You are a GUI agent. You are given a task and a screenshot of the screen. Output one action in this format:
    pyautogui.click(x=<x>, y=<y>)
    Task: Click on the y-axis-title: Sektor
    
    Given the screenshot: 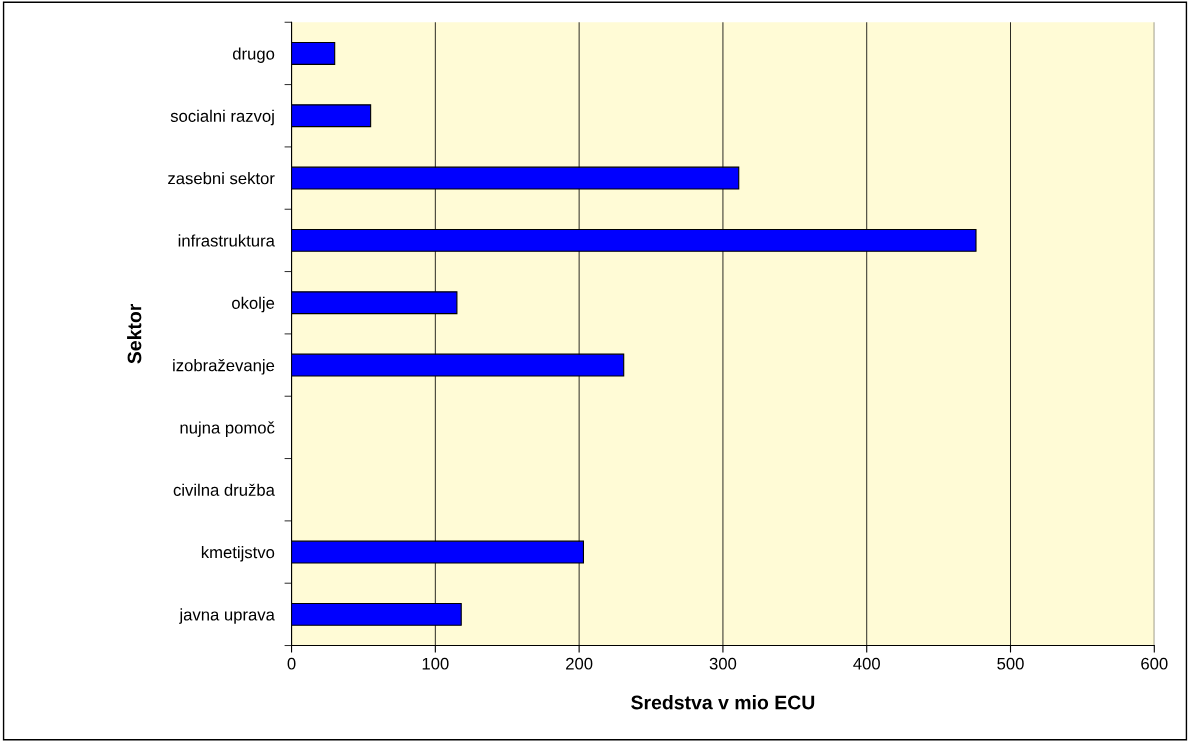 What is the action you would take?
    pyautogui.click(x=134, y=333)
    